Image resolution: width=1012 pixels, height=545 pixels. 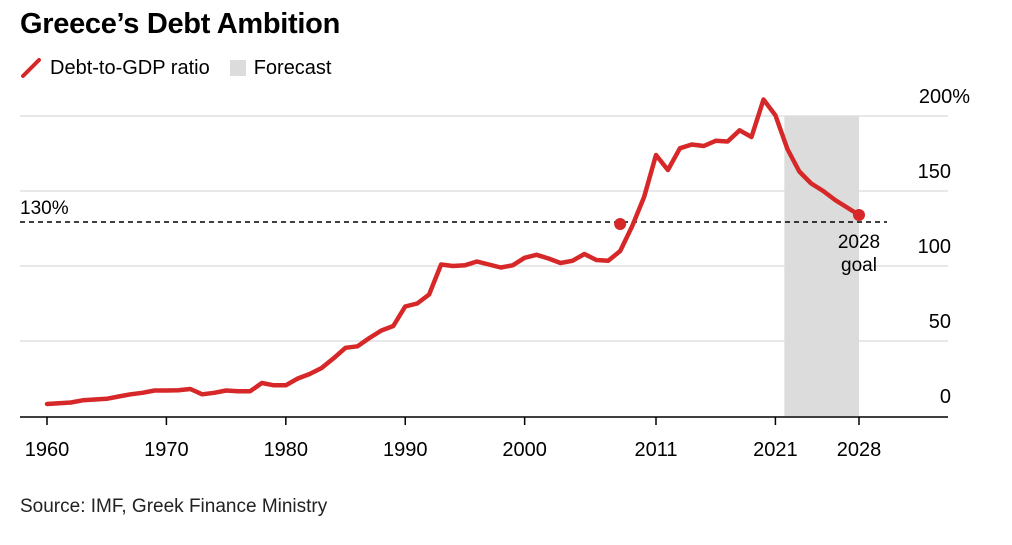 I want to click on x-tick-label-1970: 1970, so click(x=166, y=450).